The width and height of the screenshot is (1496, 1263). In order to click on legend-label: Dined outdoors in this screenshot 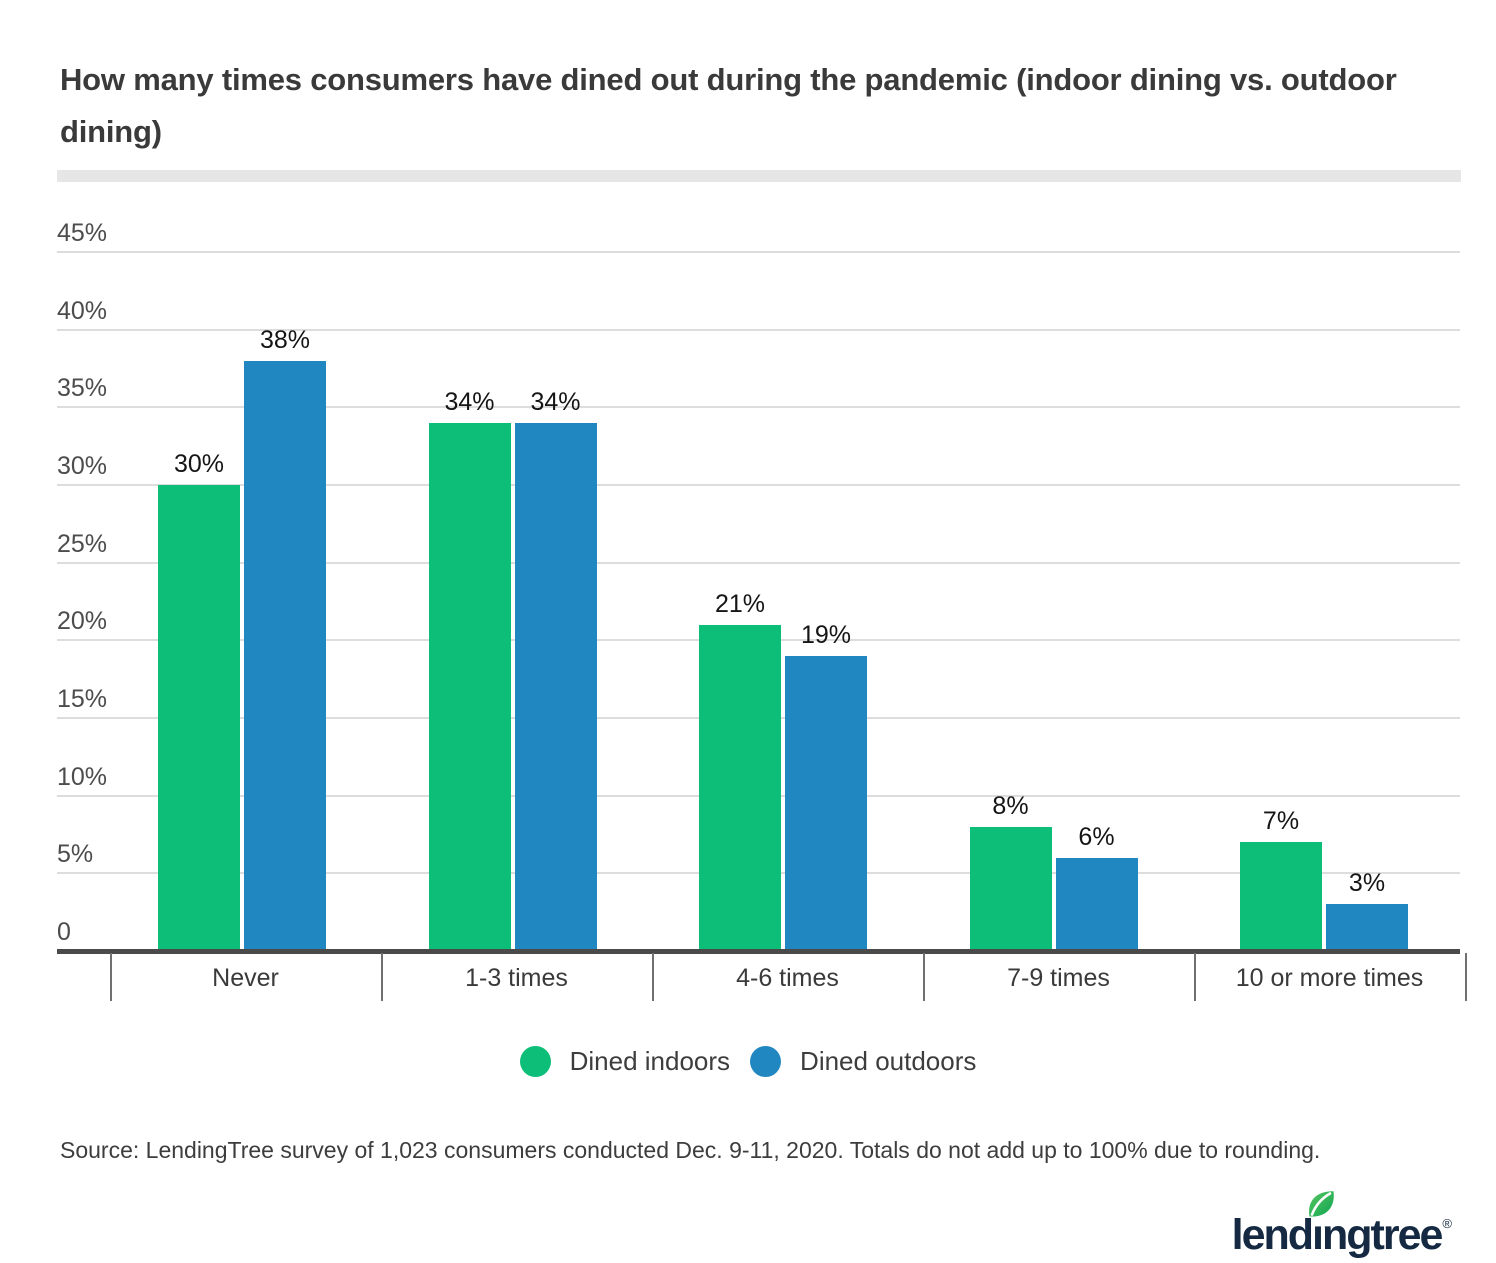, I will do `click(888, 1061)`.